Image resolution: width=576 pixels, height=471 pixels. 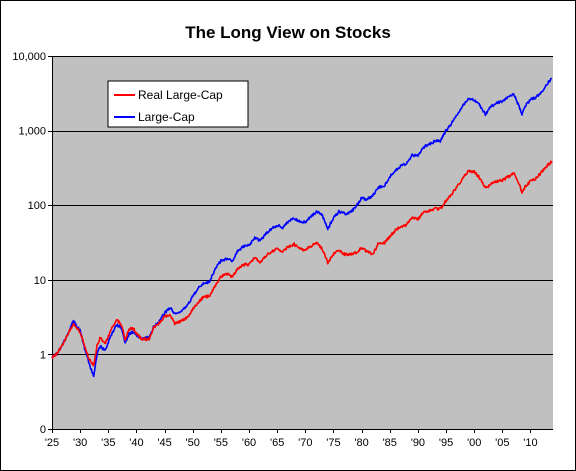 I want to click on y-tick-label: 10,000, so click(x=29, y=57).